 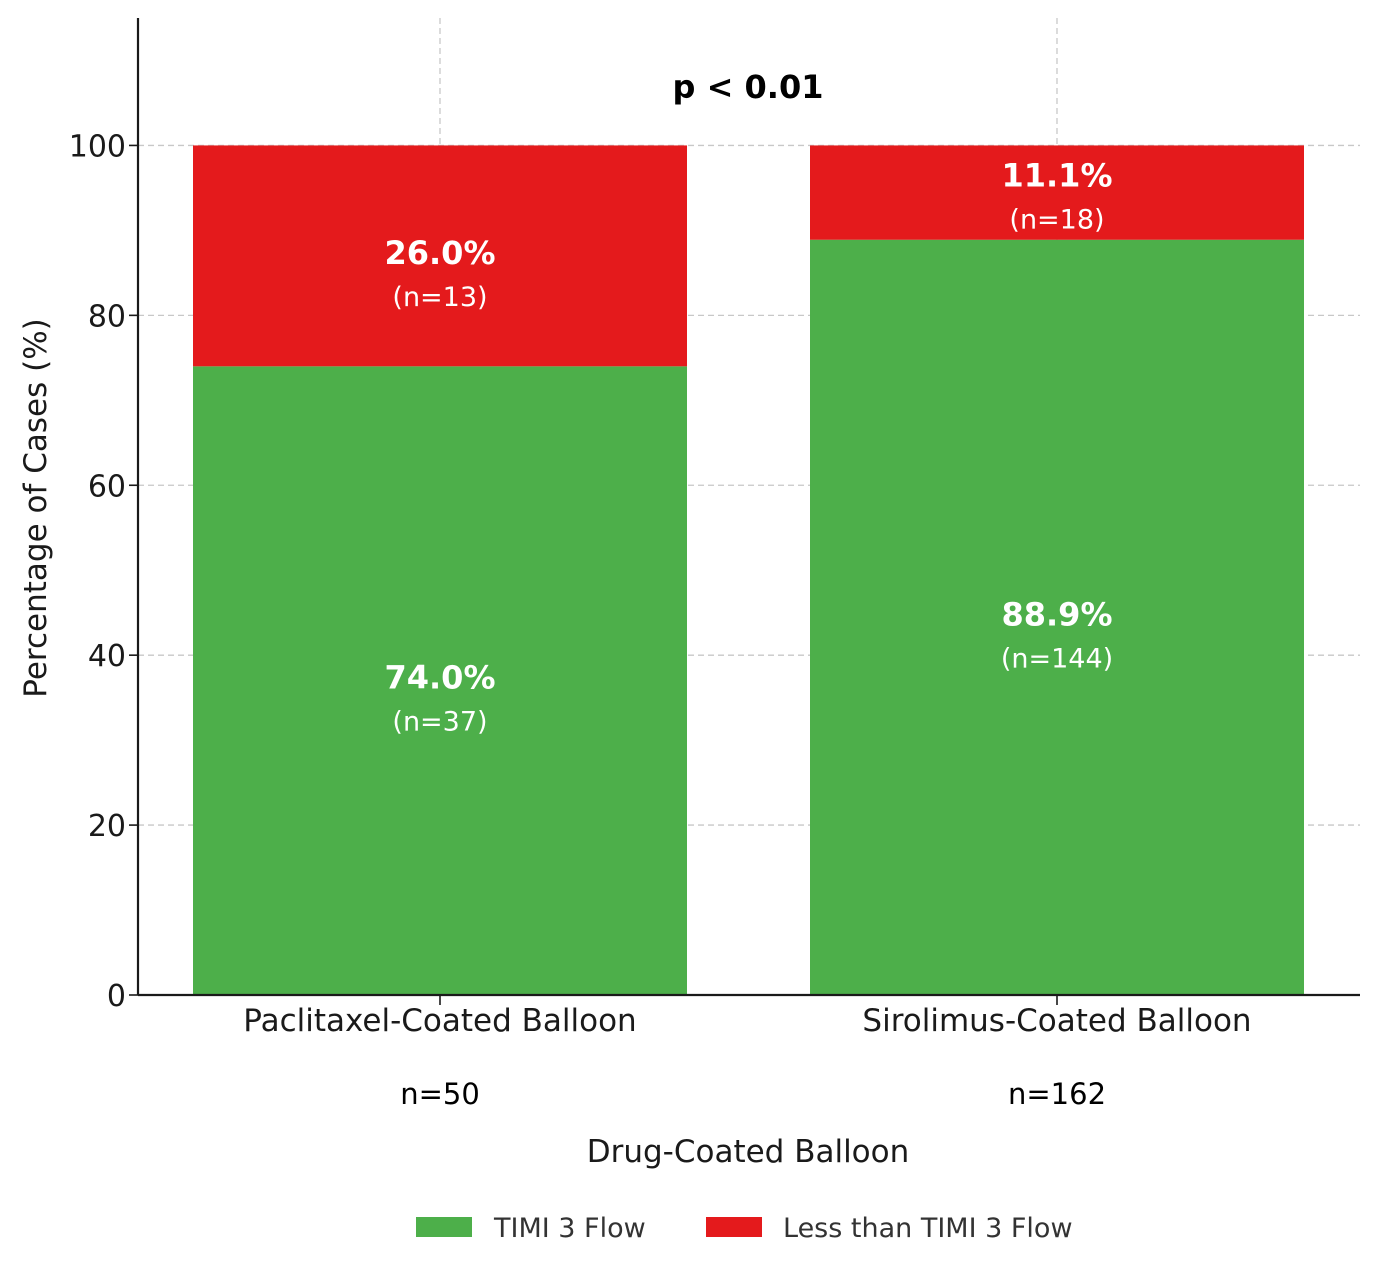 I want to click on bar-percent-label: 26.0%, so click(x=439, y=253).